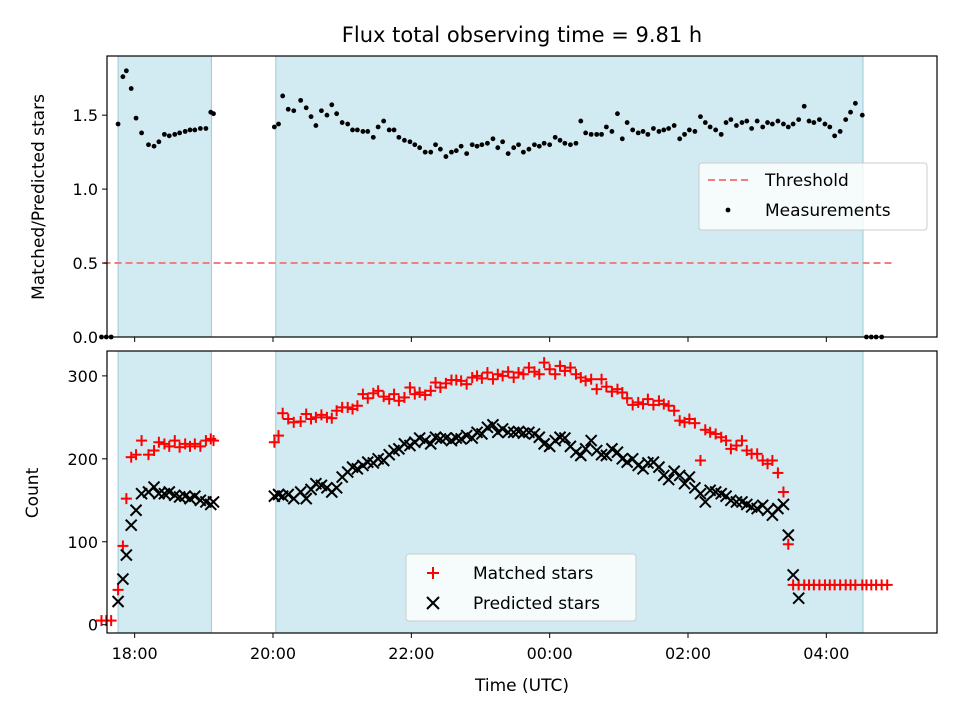  Describe the element at coordinates (536, 604) in the screenshot. I see `legend-predicted-label: Predicted stars` at that location.